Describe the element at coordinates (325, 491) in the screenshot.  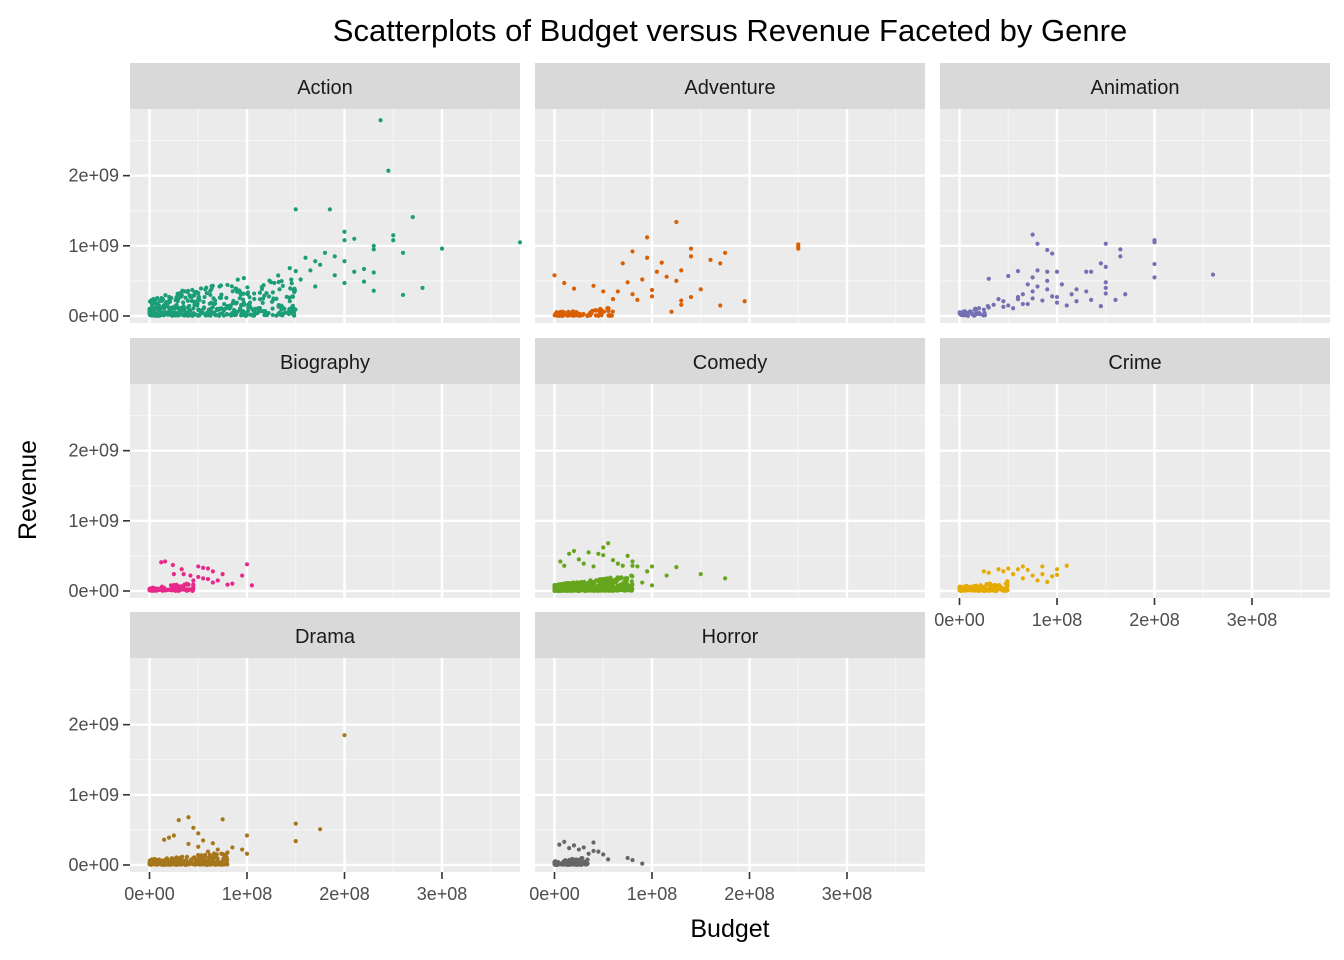
I see `panel-background` at that location.